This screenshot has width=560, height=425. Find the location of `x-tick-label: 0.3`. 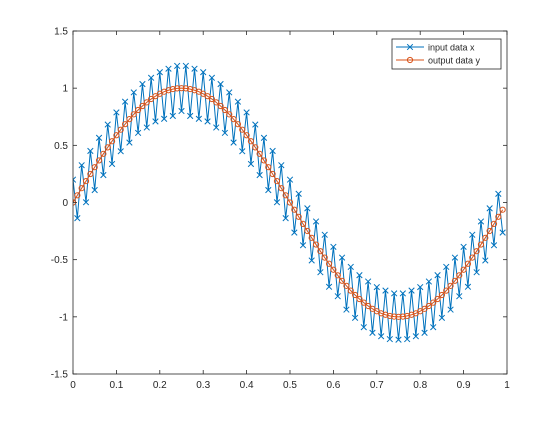

x-tick-label: 0.3 is located at coordinates (203, 385).